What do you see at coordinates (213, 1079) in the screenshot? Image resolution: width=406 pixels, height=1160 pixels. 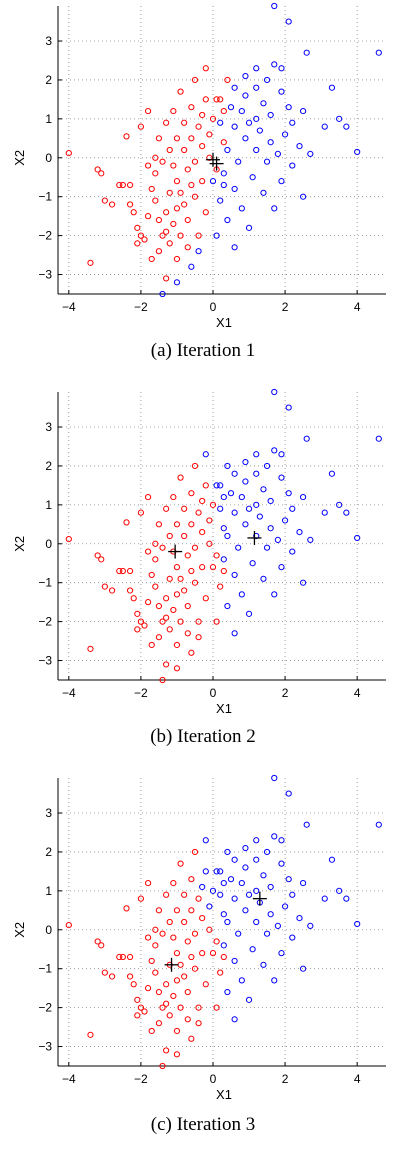 I see `x-tick-label: 0` at bounding box center [213, 1079].